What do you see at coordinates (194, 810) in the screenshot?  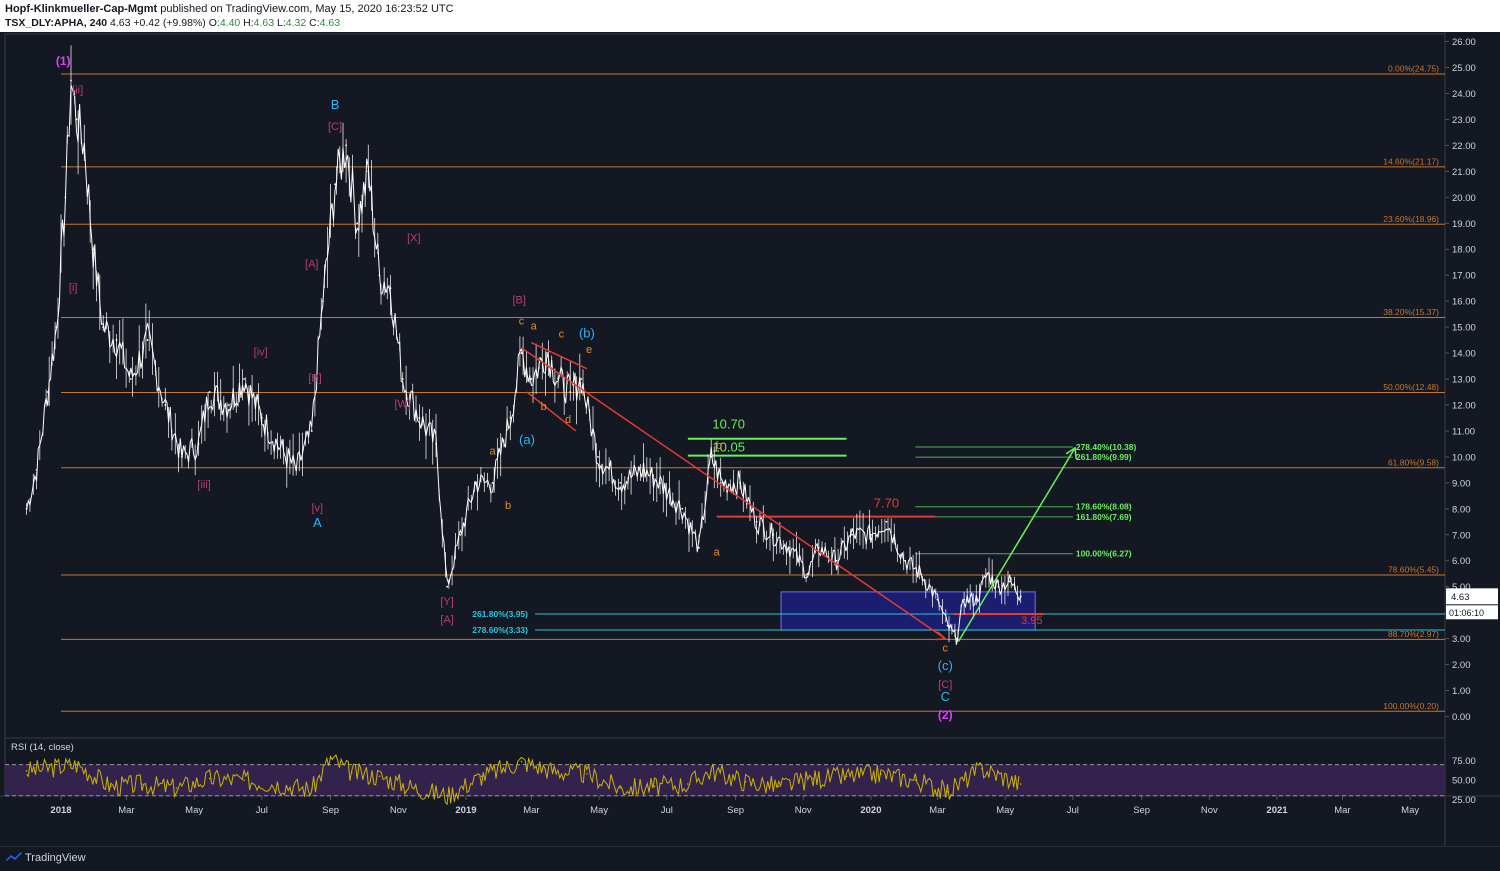 I see `time-tick-label: May` at bounding box center [194, 810].